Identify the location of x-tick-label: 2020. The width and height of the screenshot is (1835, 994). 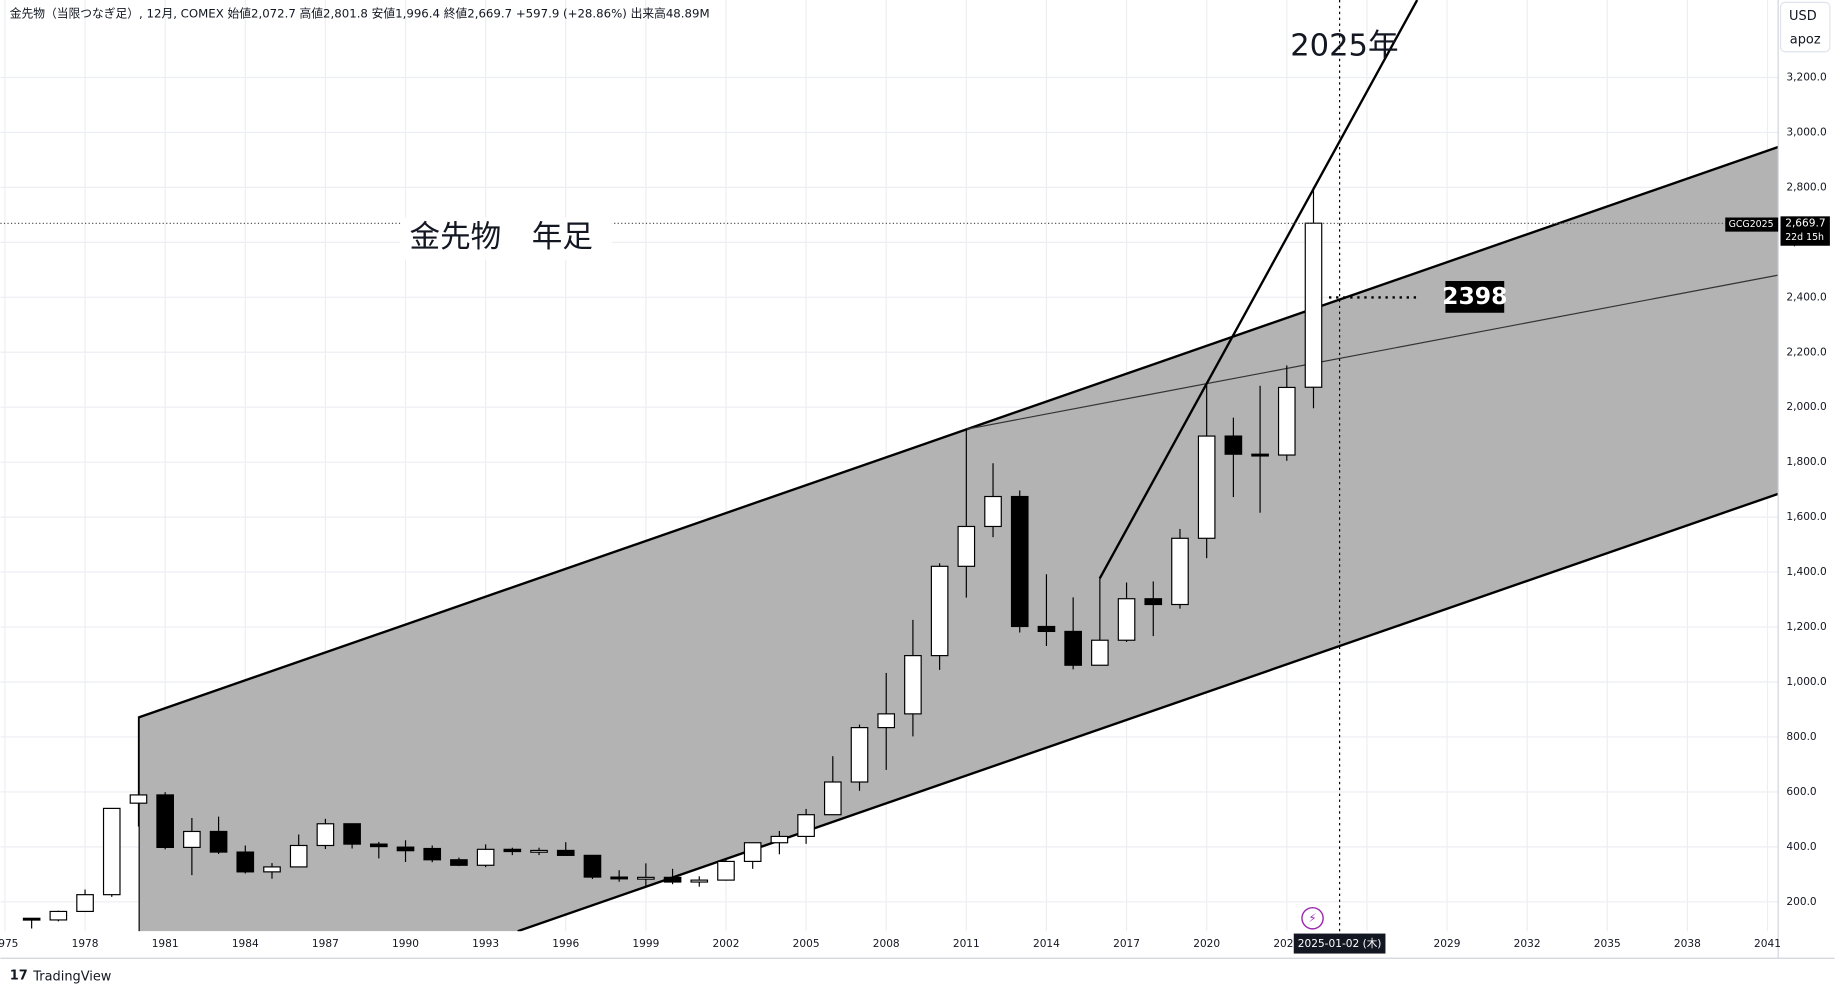
(1206, 944).